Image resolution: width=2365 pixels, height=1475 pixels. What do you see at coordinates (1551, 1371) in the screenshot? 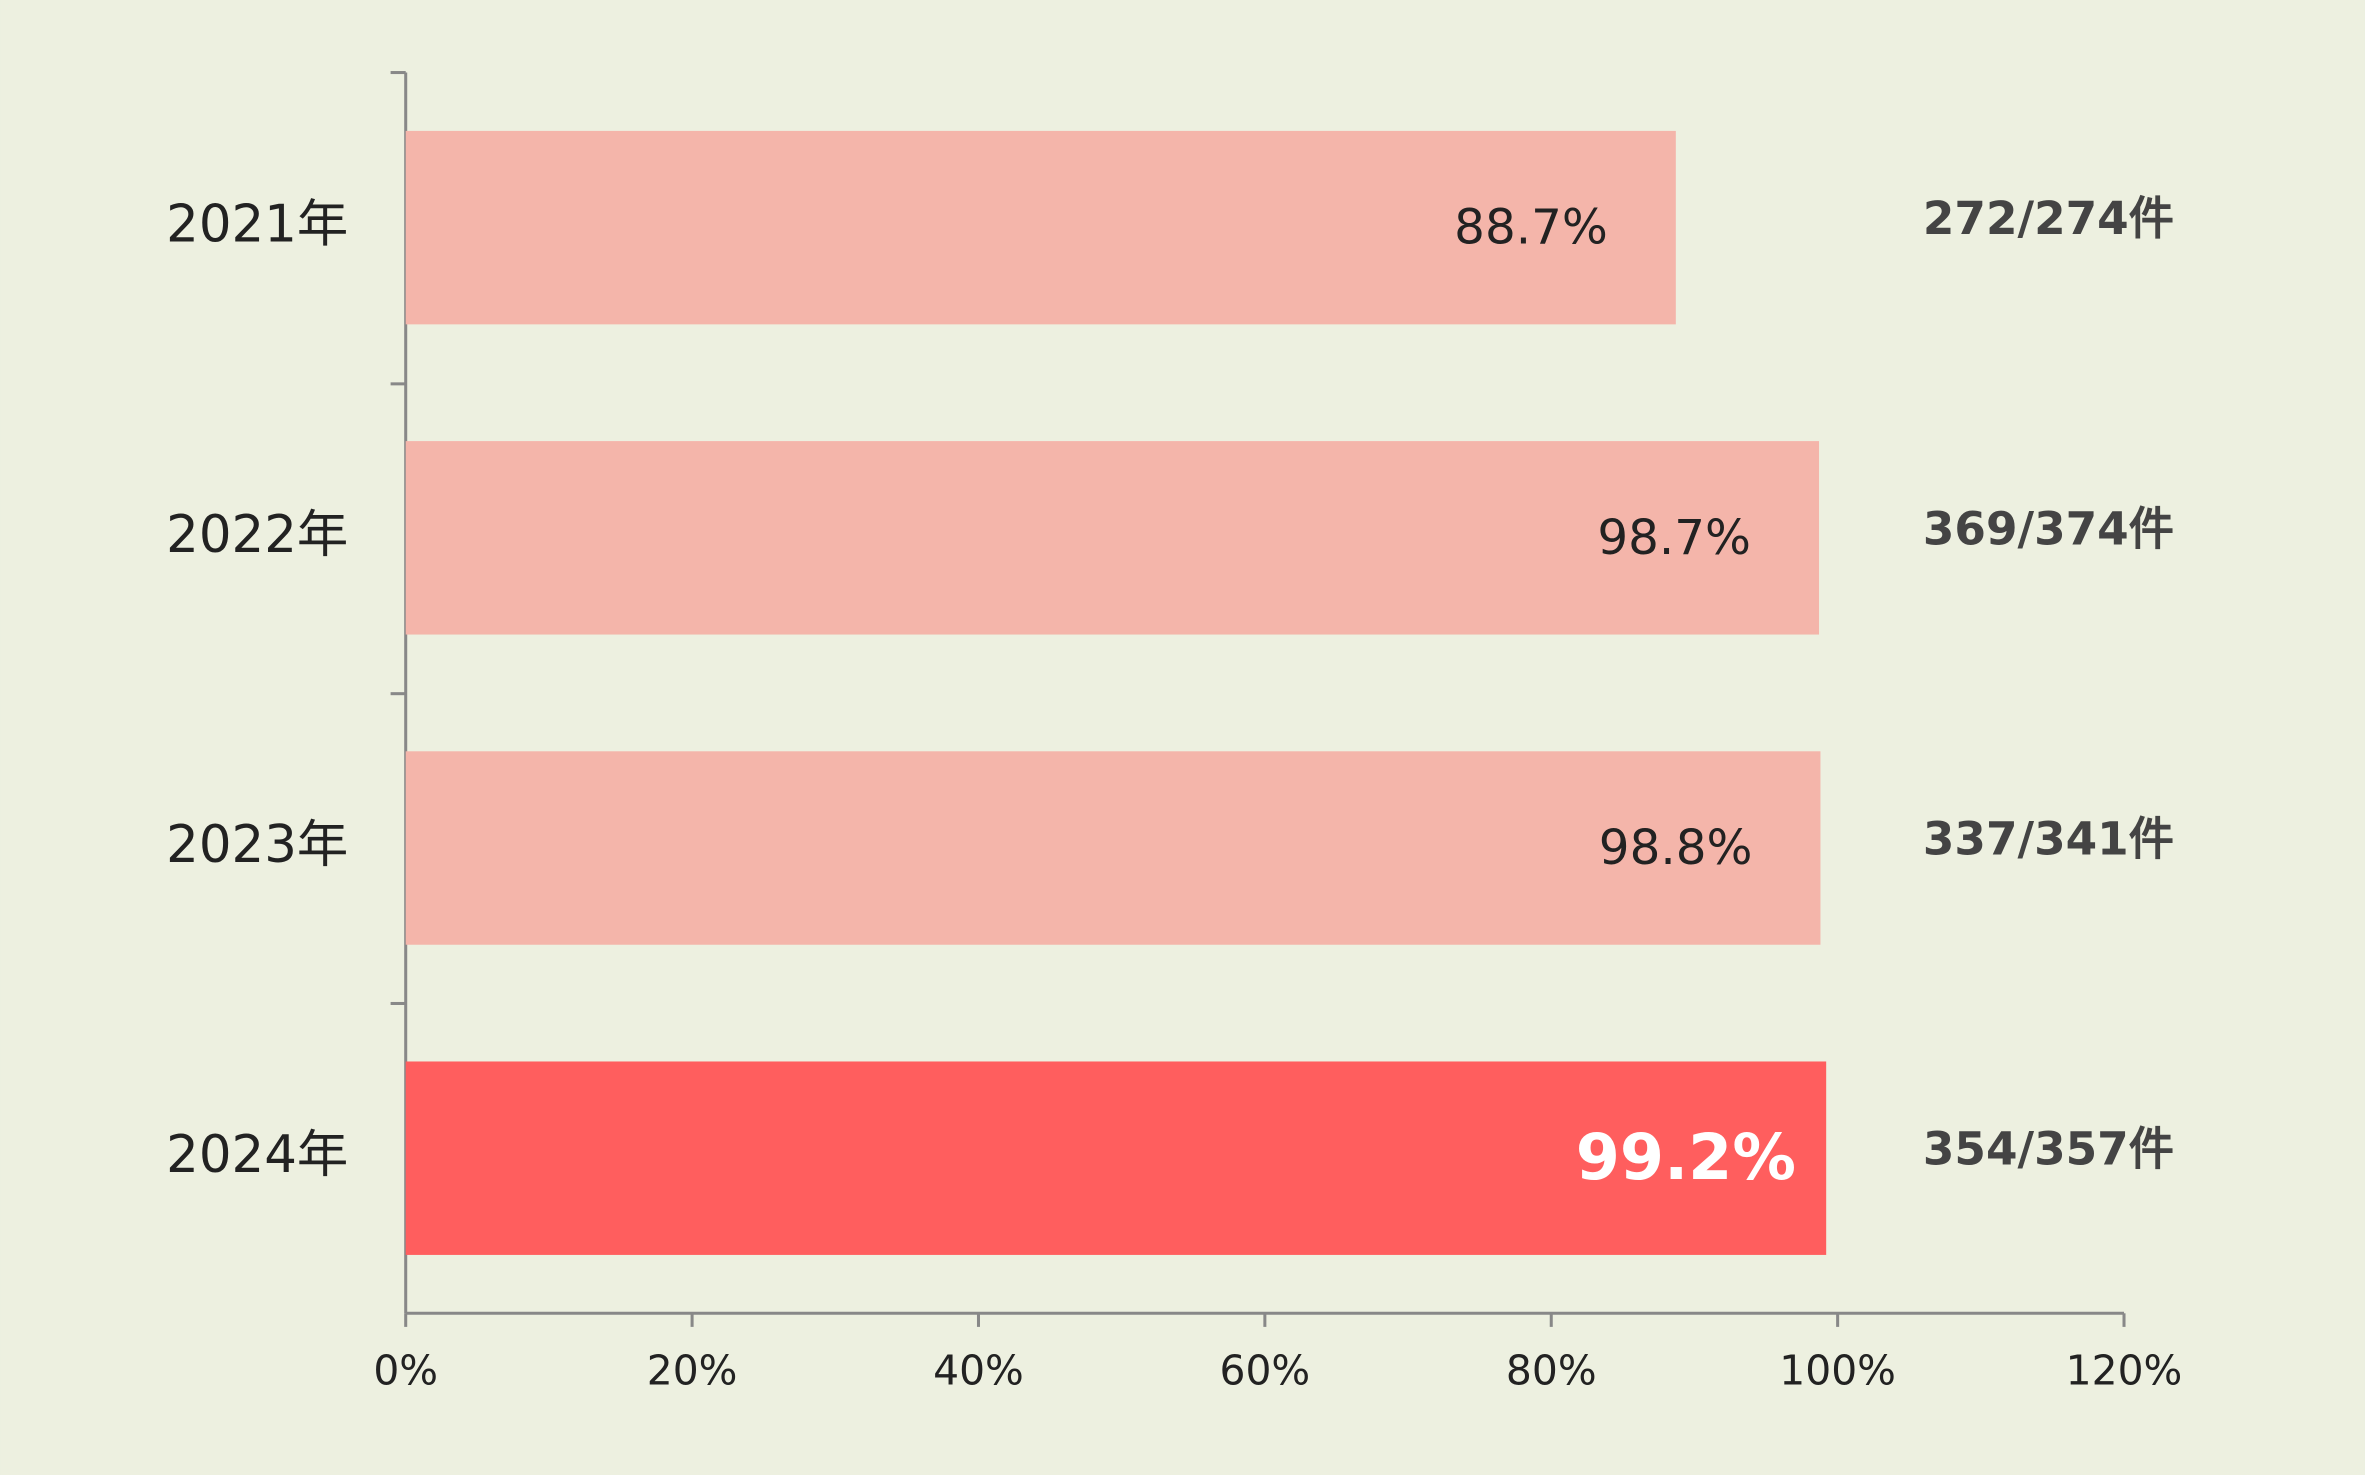
I see `x-tick-label: 80%` at bounding box center [1551, 1371].